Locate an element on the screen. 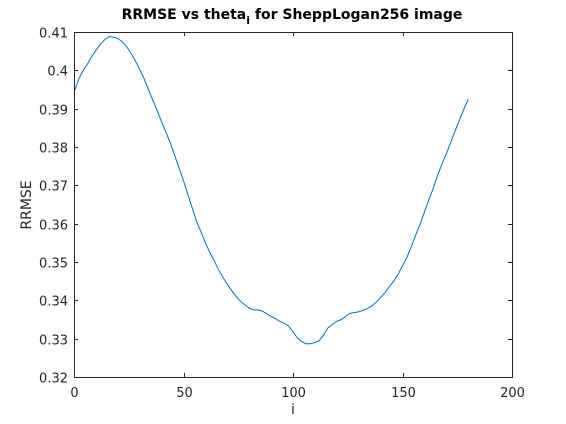 The width and height of the screenshot is (566, 424). y-tick-label: 0.41 is located at coordinates (53, 34).